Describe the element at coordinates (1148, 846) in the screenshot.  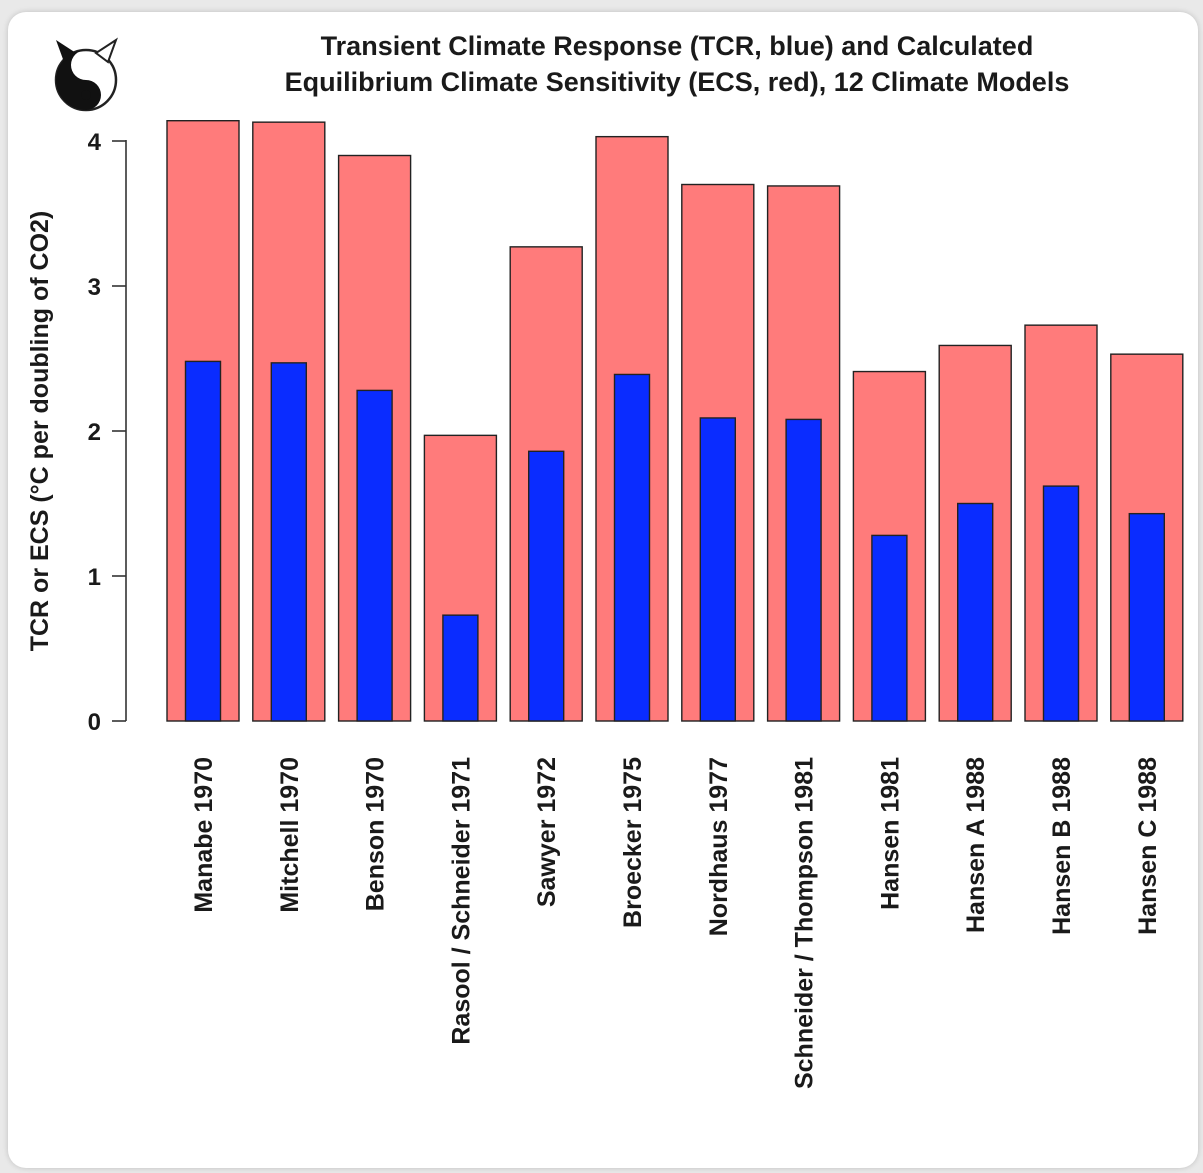
I see `category-label: Hansen C 1988` at that location.